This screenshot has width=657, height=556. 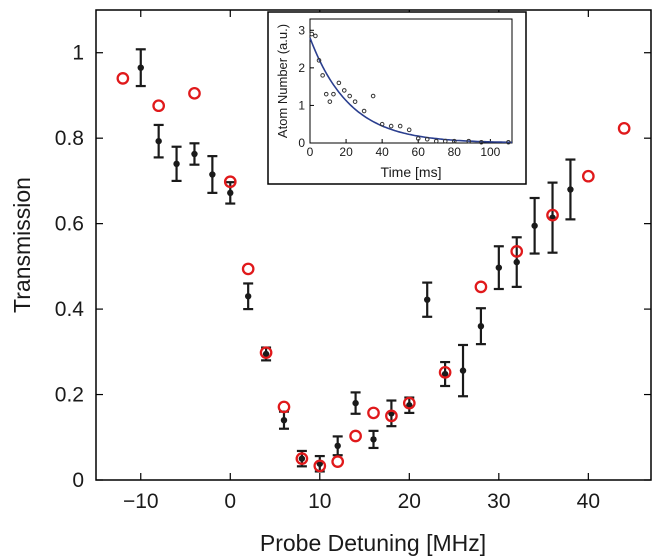 I want to click on x-tick-label: 20, so click(x=409, y=501).